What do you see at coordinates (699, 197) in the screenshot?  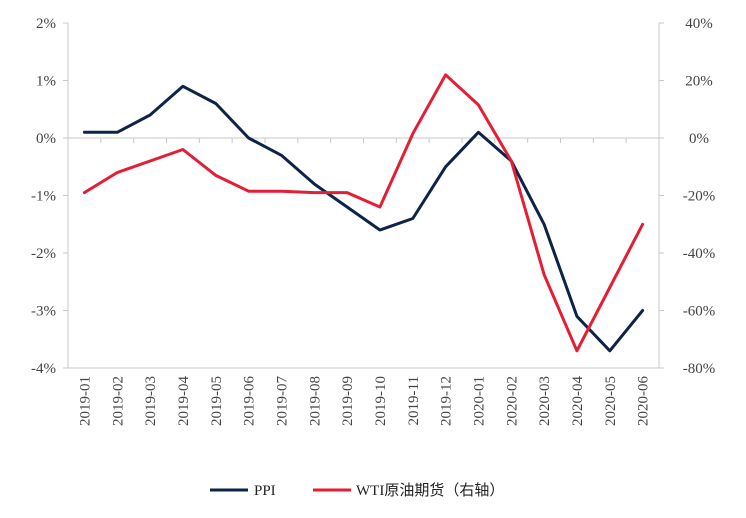 I see `right-tick-label: -20%` at bounding box center [699, 197].